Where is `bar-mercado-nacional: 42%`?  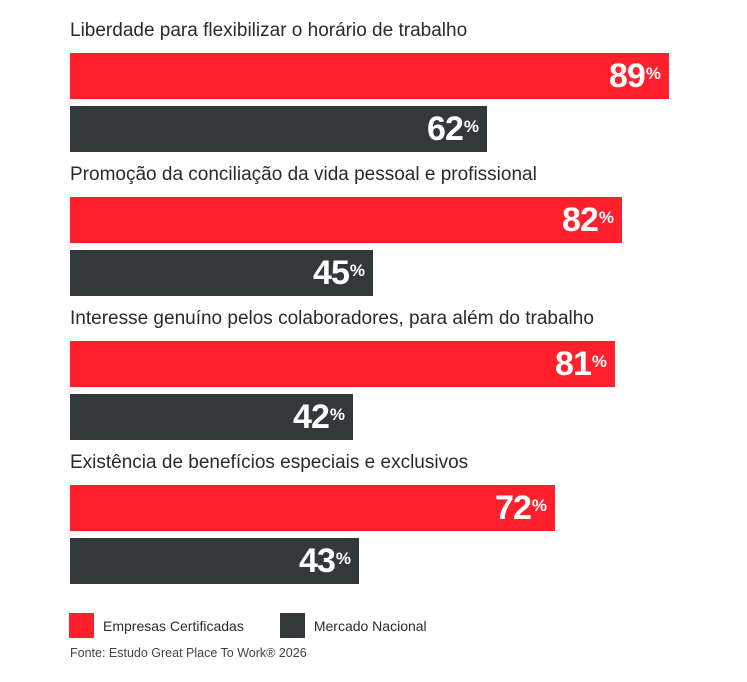 bar-mercado-nacional: 42% is located at coordinates (211, 417).